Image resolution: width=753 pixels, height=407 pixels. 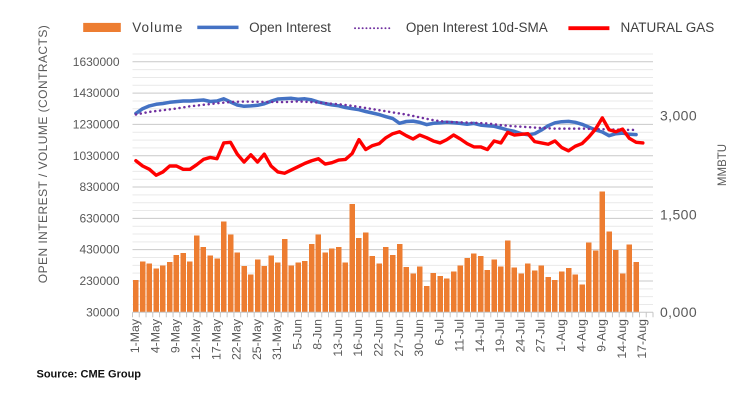 I want to click on svg-text: 27-Jun, so click(x=399, y=338).